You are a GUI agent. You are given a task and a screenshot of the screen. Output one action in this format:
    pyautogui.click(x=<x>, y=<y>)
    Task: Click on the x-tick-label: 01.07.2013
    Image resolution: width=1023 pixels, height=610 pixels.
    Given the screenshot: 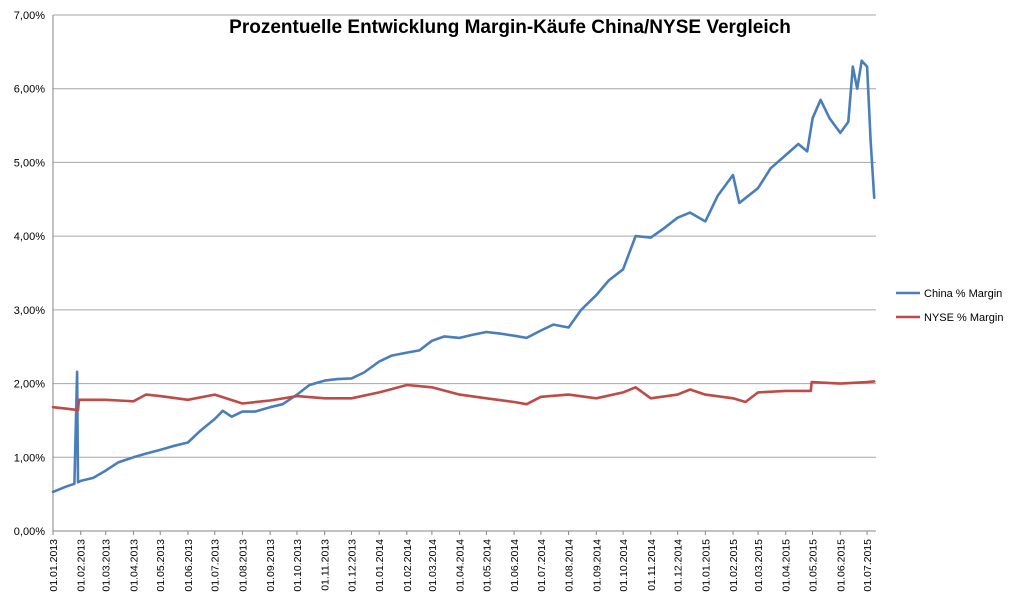 What is the action you would take?
    pyautogui.click(x=216, y=565)
    